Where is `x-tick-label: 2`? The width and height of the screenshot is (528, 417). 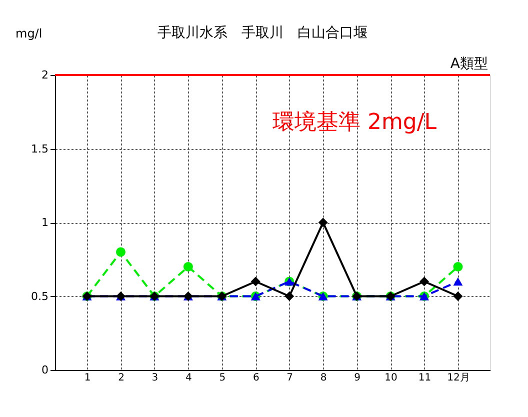 x-tick-label: 2 is located at coordinates (121, 378).